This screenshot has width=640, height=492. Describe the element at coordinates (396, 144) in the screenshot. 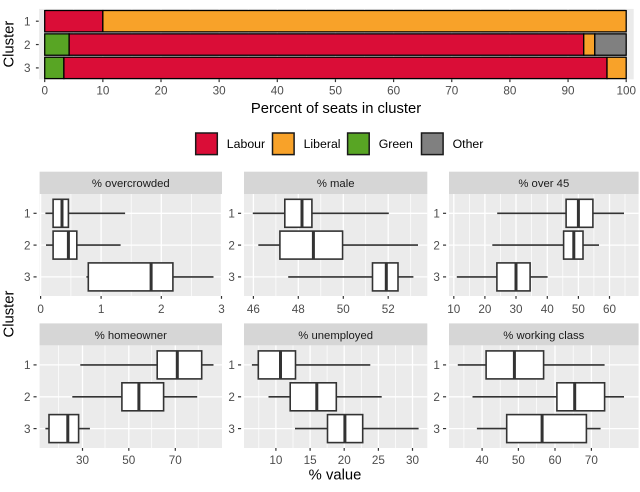

I see `svg-text: Green` at that location.